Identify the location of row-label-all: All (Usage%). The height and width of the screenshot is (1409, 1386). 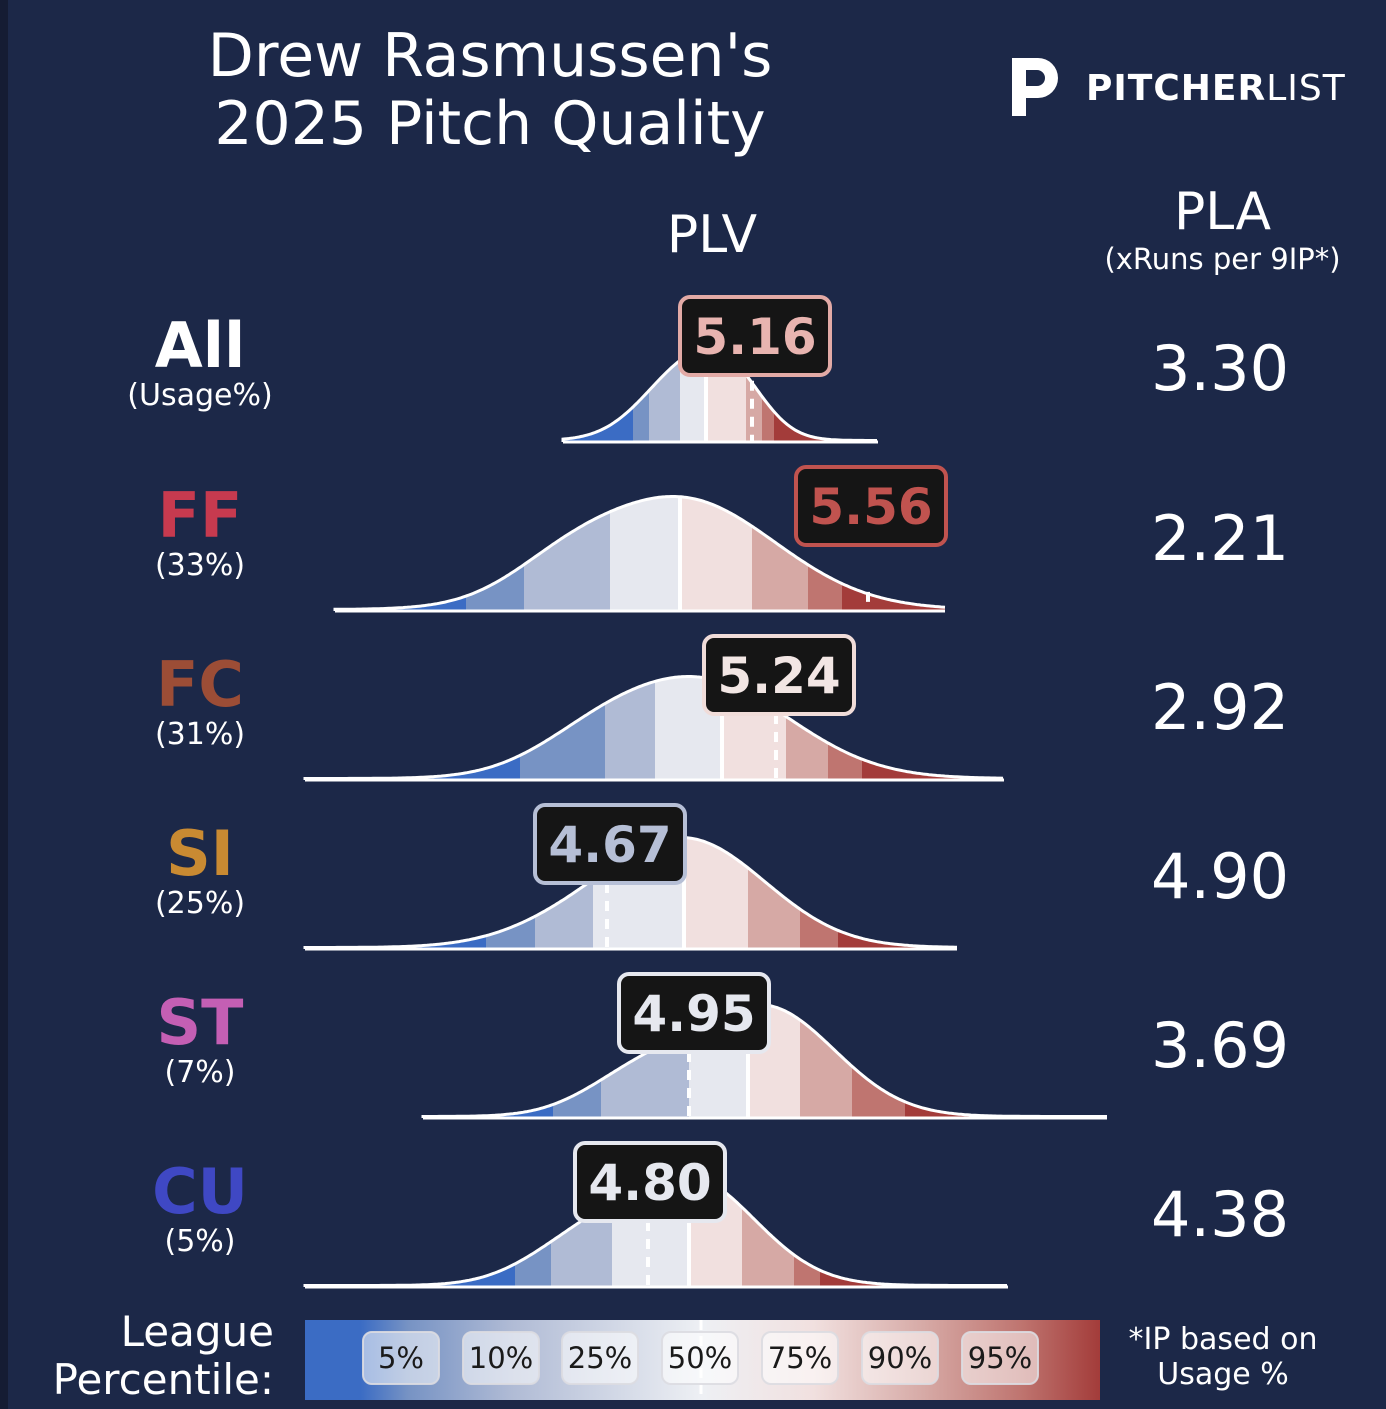
(200, 364).